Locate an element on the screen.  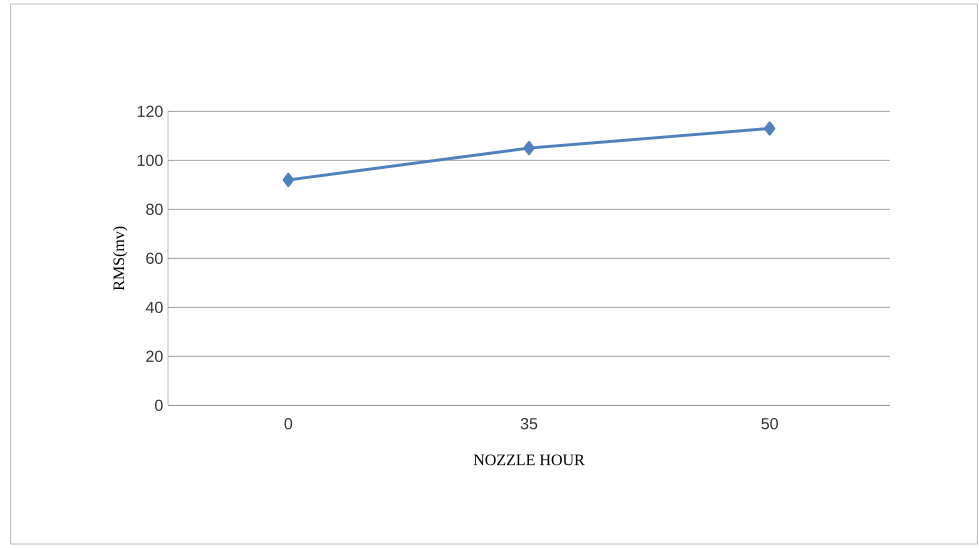
y-tick-label: 100 is located at coordinates (150, 160).